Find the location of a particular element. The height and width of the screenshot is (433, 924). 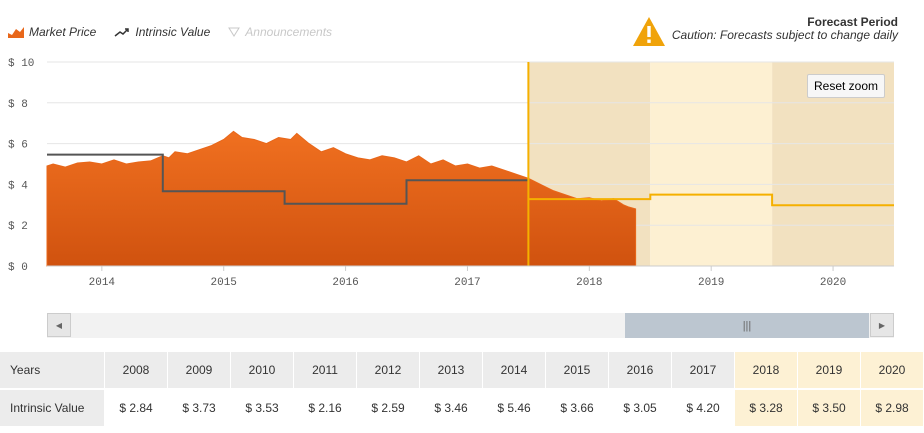

intrinsic-value-label: Intrinsic Value is located at coordinates (52, 408).